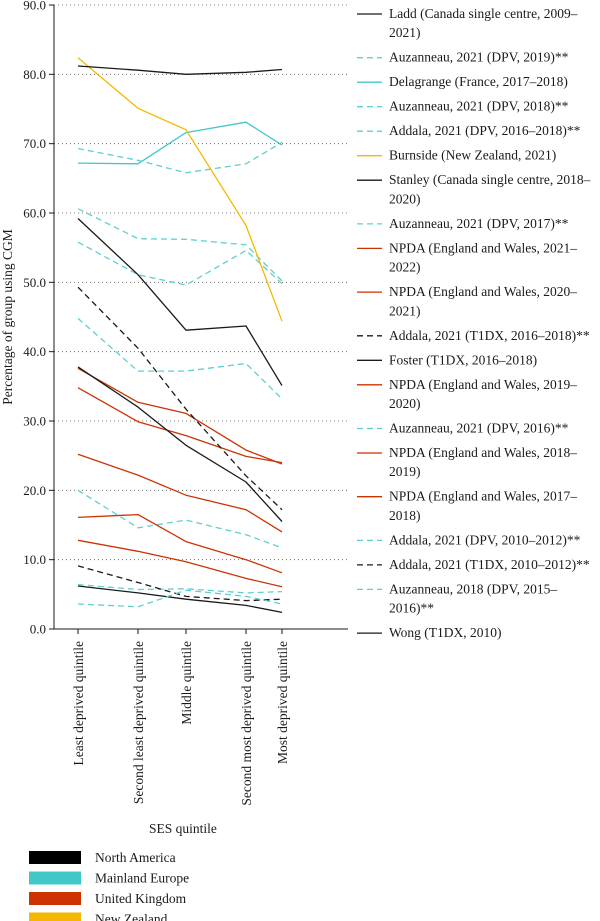  I want to click on y-tick-label: 0.0, so click(38, 629).